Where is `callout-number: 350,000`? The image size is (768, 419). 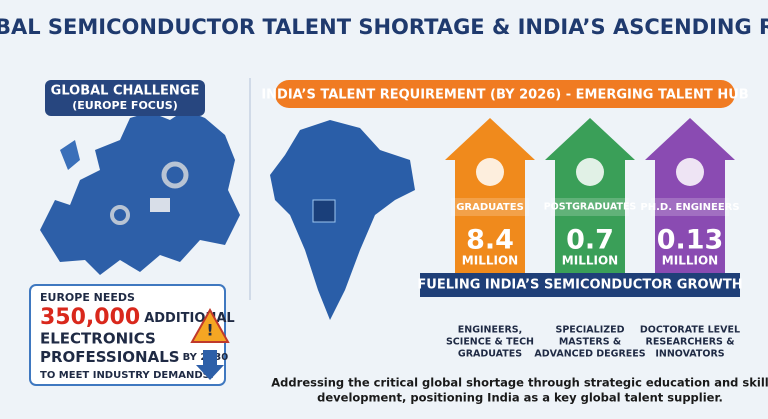
callout-number: 350,000 is located at coordinates (90, 317).